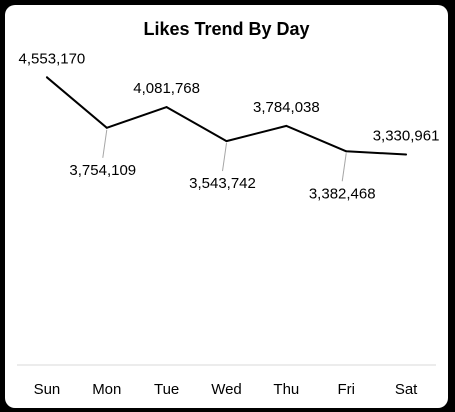 Image resolution: width=455 pixels, height=412 pixels. What do you see at coordinates (406, 389) in the screenshot?
I see `x-tick-label: Sat` at bounding box center [406, 389].